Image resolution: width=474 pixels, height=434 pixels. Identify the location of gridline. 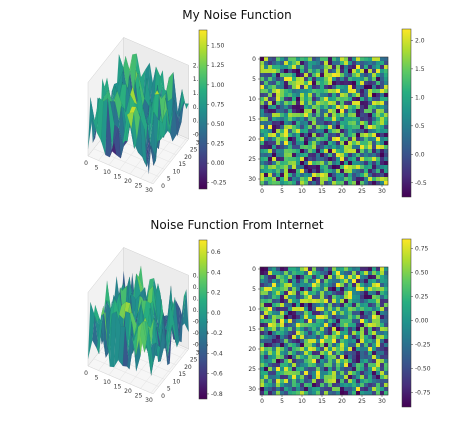
(120, 170).